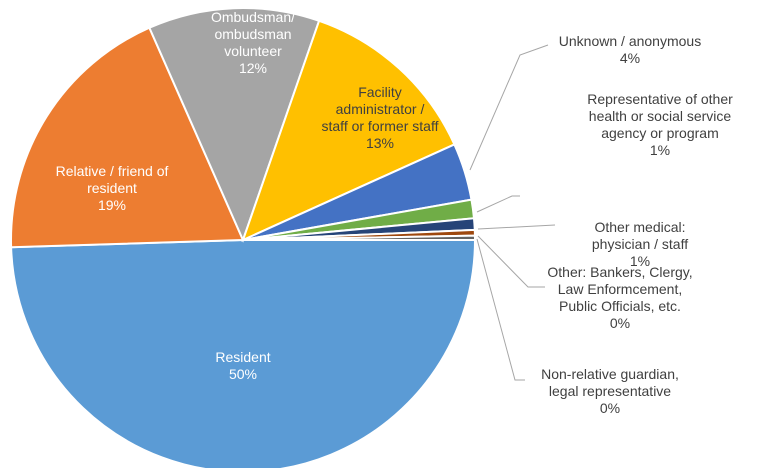 The width and height of the screenshot is (776, 468). What do you see at coordinates (253, 68) in the screenshot?
I see `value-label: 12%` at bounding box center [253, 68].